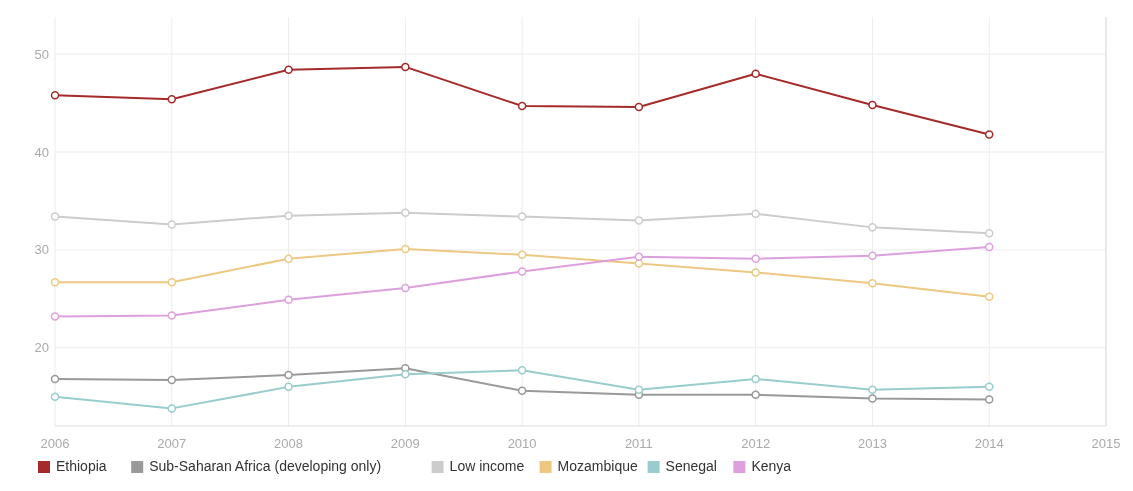  Describe the element at coordinates (81, 466) in the screenshot. I see `legend-label: Ethiopia` at that location.